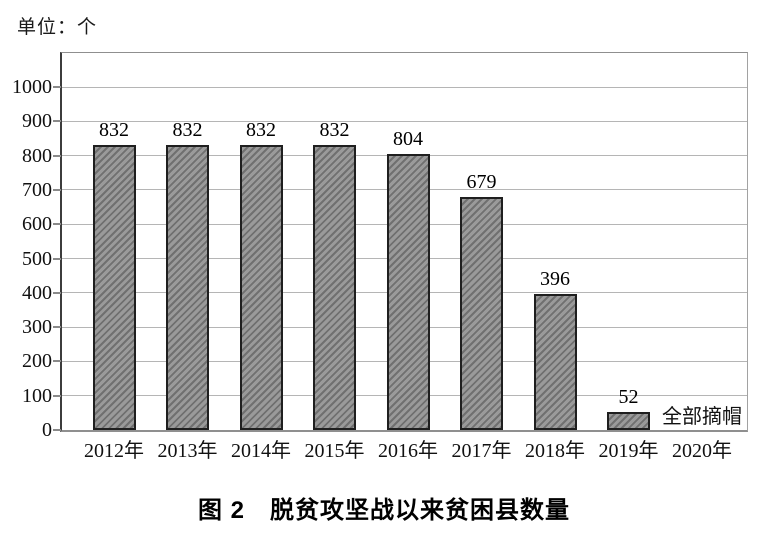  I want to click on x-tick-label: 2018年, so click(555, 451).